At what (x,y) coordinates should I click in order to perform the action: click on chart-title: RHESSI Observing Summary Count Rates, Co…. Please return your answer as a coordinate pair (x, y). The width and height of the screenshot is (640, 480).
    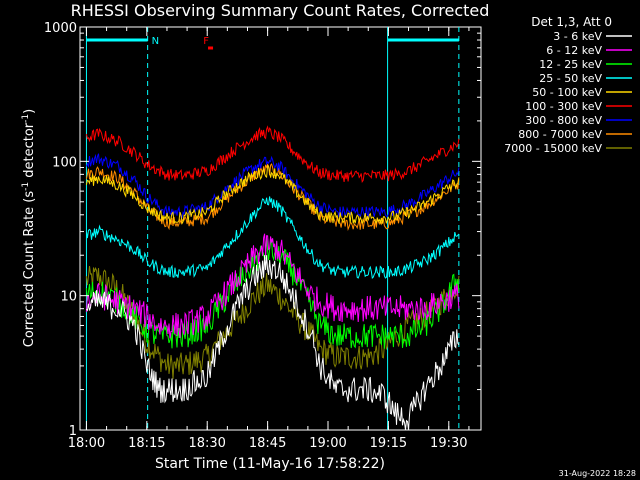
    Looking at the image, I should click on (280, 10).